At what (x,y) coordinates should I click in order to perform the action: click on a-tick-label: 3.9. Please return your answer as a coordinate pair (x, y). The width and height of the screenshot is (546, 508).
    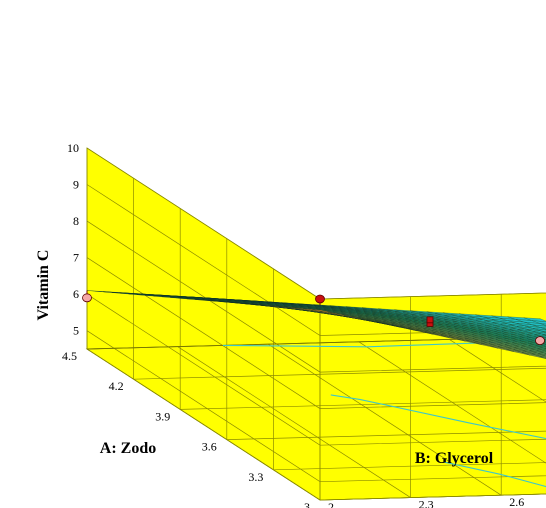
    Looking at the image, I should click on (162, 416).